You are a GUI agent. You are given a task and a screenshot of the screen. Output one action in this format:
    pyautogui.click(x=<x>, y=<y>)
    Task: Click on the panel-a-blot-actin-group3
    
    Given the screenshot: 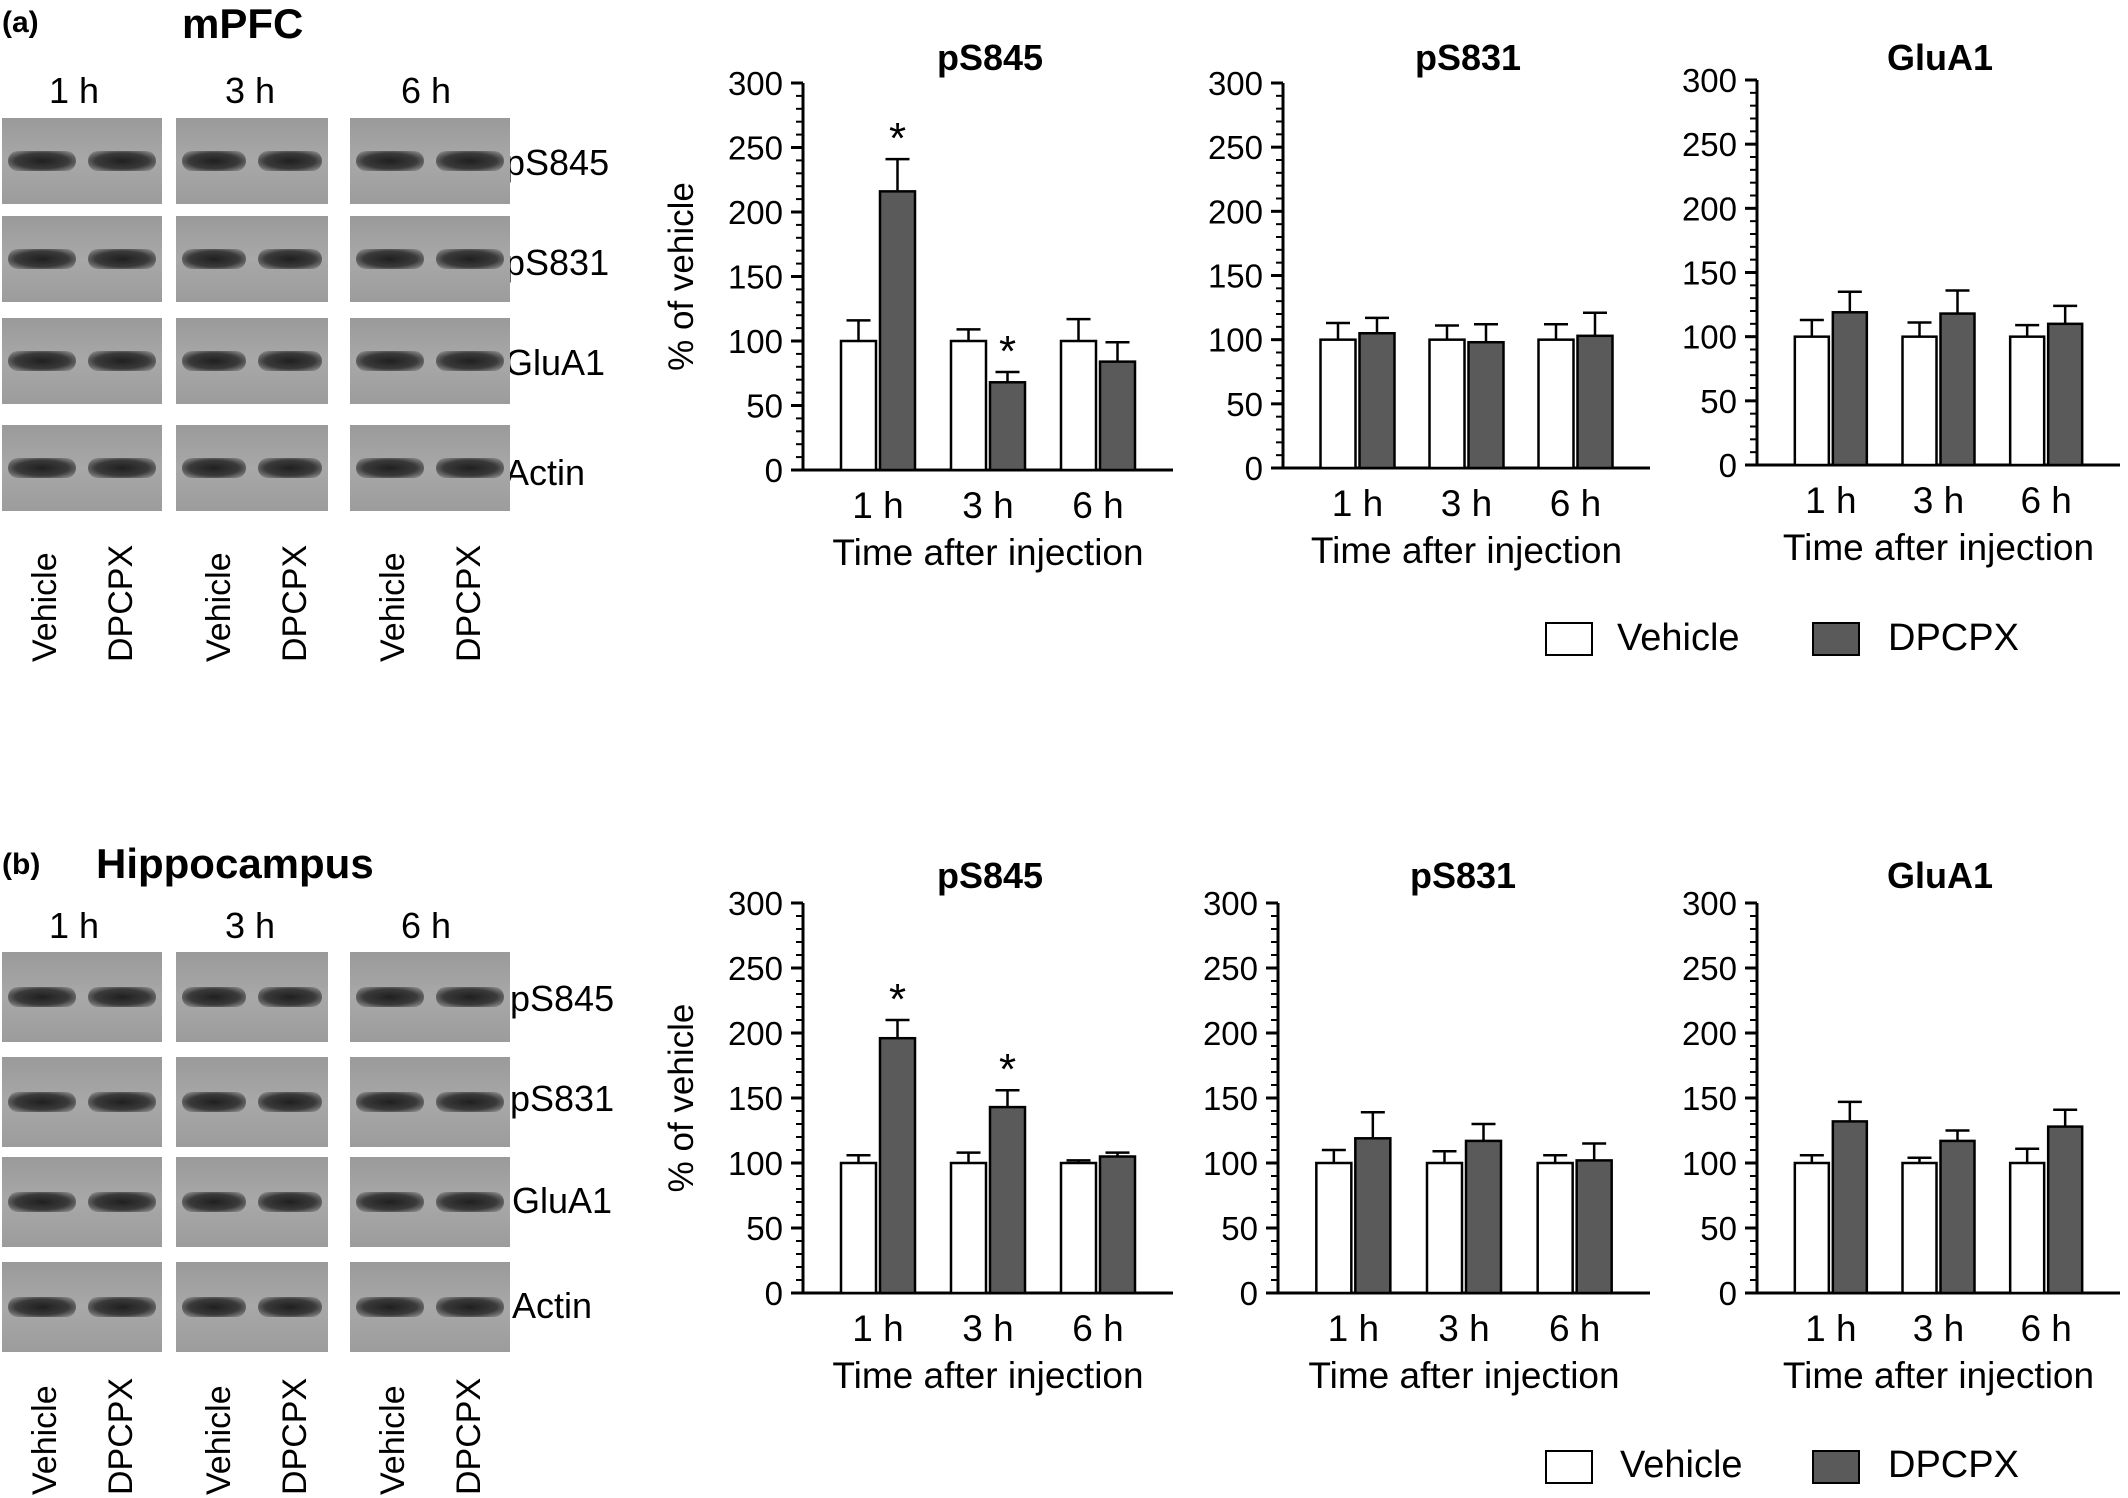 What is the action you would take?
    pyautogui.click(x=430, y=468)
    